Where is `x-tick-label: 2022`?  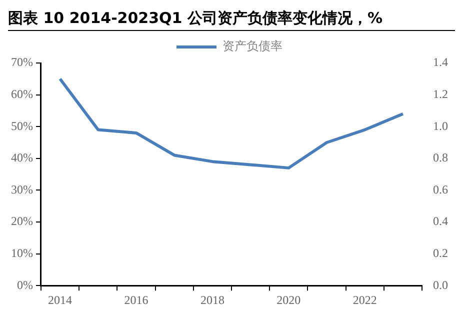
x-tick-label: 2022 is located at coordinates (364, 299).